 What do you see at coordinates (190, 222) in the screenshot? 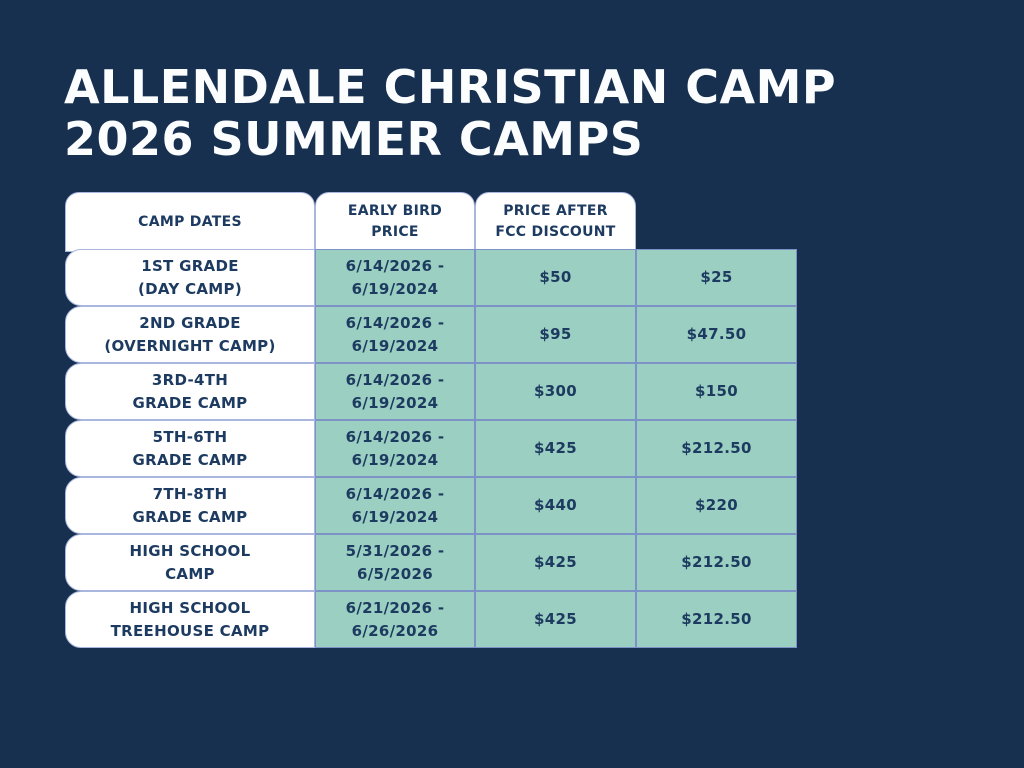
I see `column-header-camp-dates: CAMP DATES` at bounding box center [190, 222].